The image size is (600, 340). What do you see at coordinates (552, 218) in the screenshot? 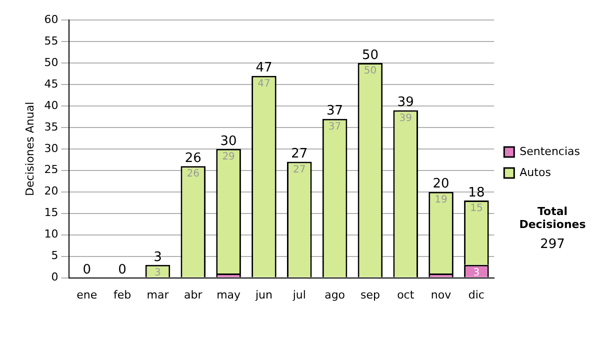
I see `text: Total Decisiones` at bounding box center [552, 218].